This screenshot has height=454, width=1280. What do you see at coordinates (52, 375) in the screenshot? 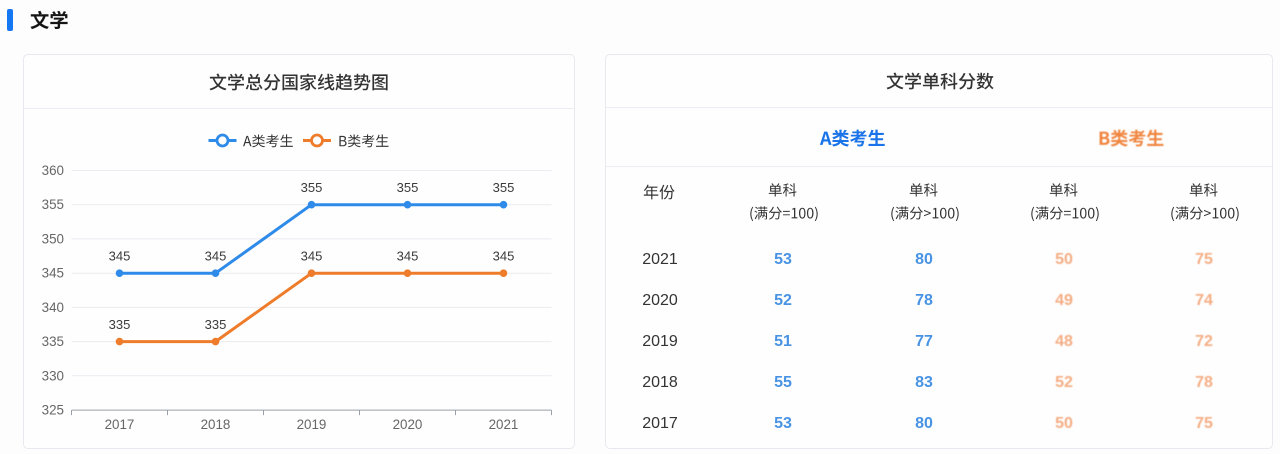
I see `svg-text: 330` at bounding box center [52, 375].